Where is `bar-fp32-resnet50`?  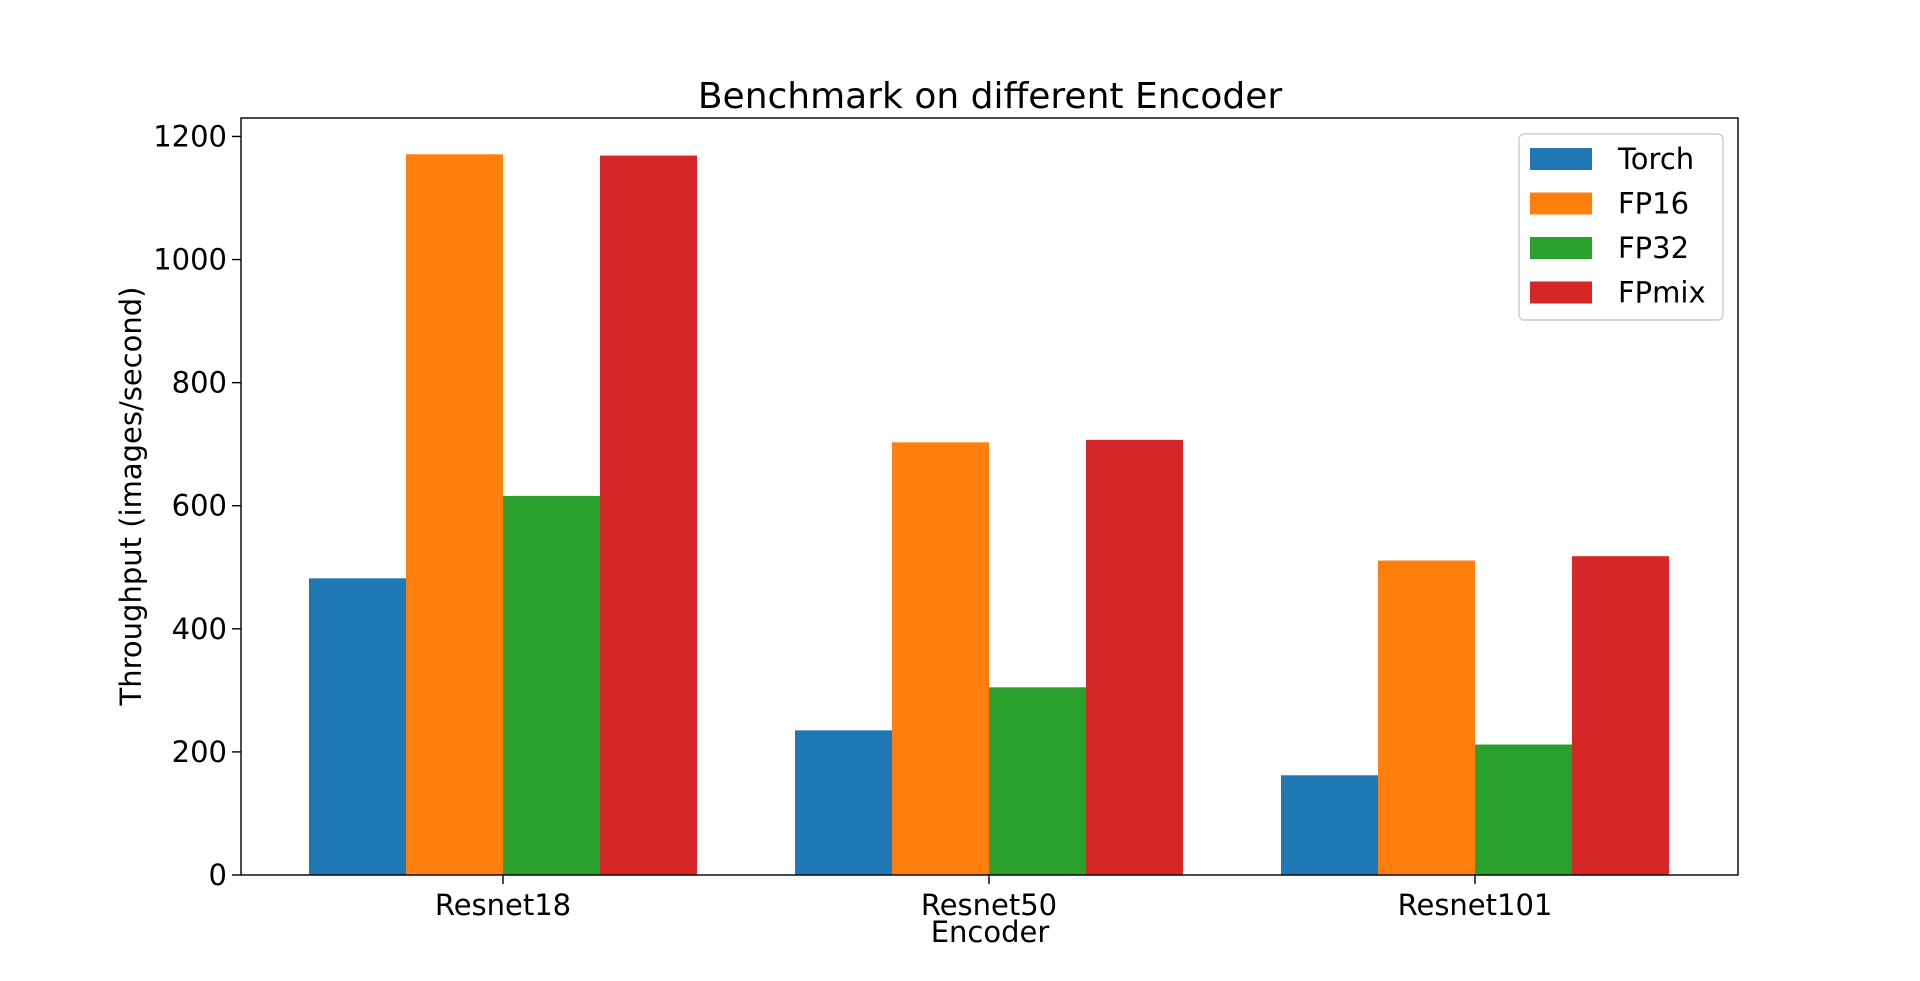 bar-fp32-resnet50 is located at coordinates (1037, 781).